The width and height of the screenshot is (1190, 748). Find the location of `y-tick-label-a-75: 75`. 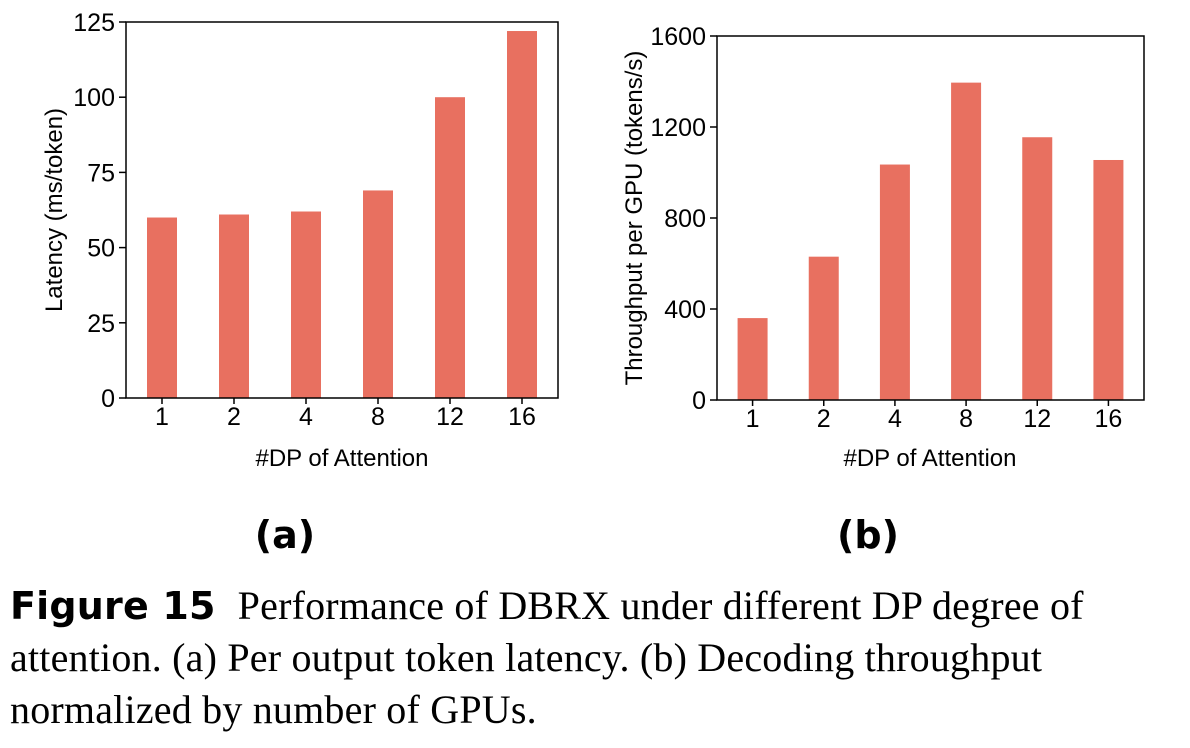

y-tick-label-a-75: 75 is located at coordinates (101, 173).